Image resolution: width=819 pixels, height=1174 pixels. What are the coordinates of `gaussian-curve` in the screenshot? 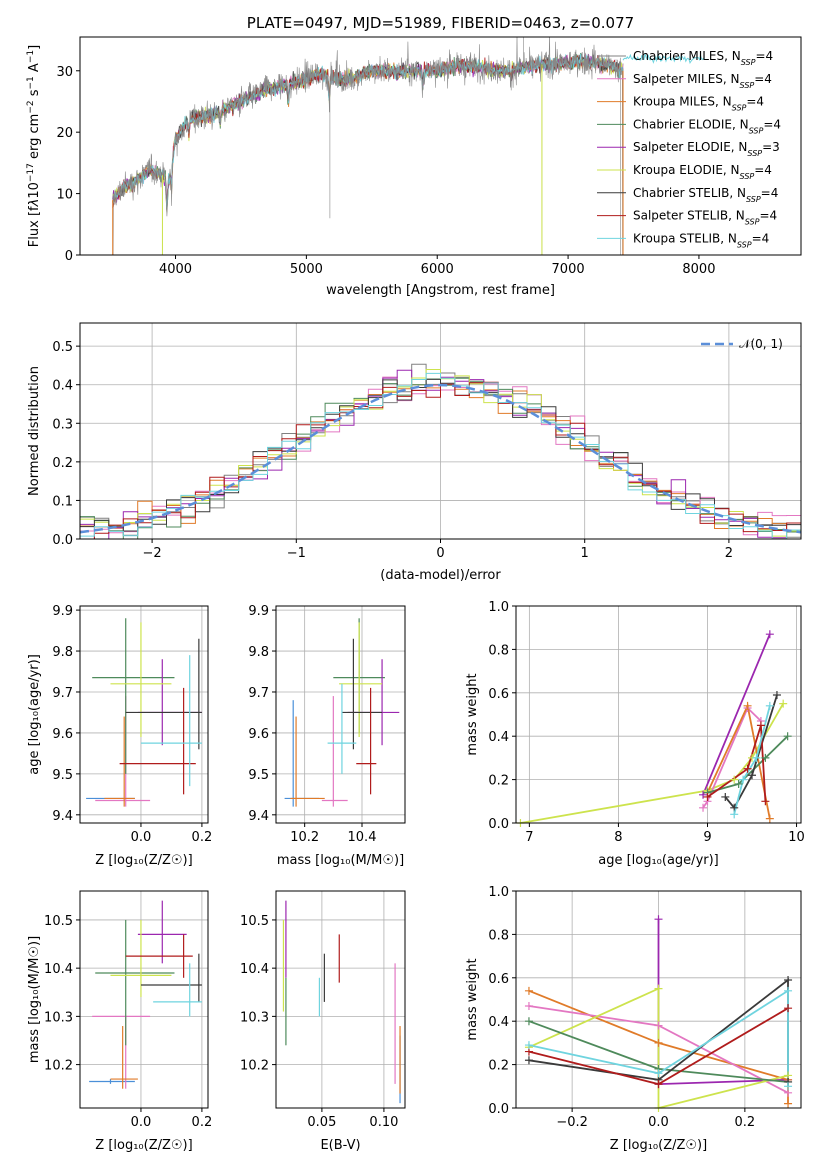 It's located at (440, 458).